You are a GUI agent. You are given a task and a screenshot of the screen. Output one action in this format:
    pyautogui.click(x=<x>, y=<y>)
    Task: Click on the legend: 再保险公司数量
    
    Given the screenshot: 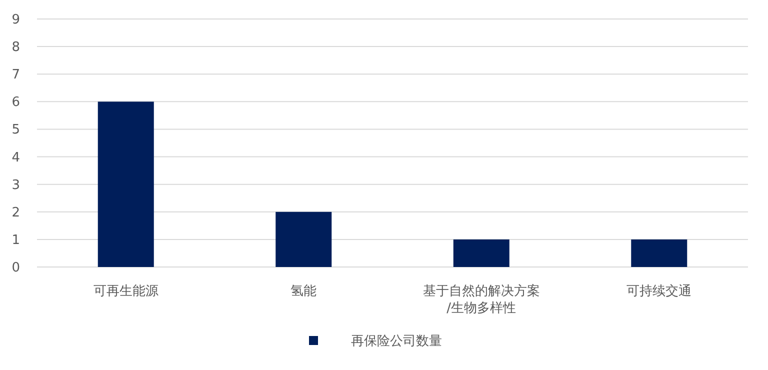 What is the action you would take?
    pyautogui.click(x=375, y=341)
    